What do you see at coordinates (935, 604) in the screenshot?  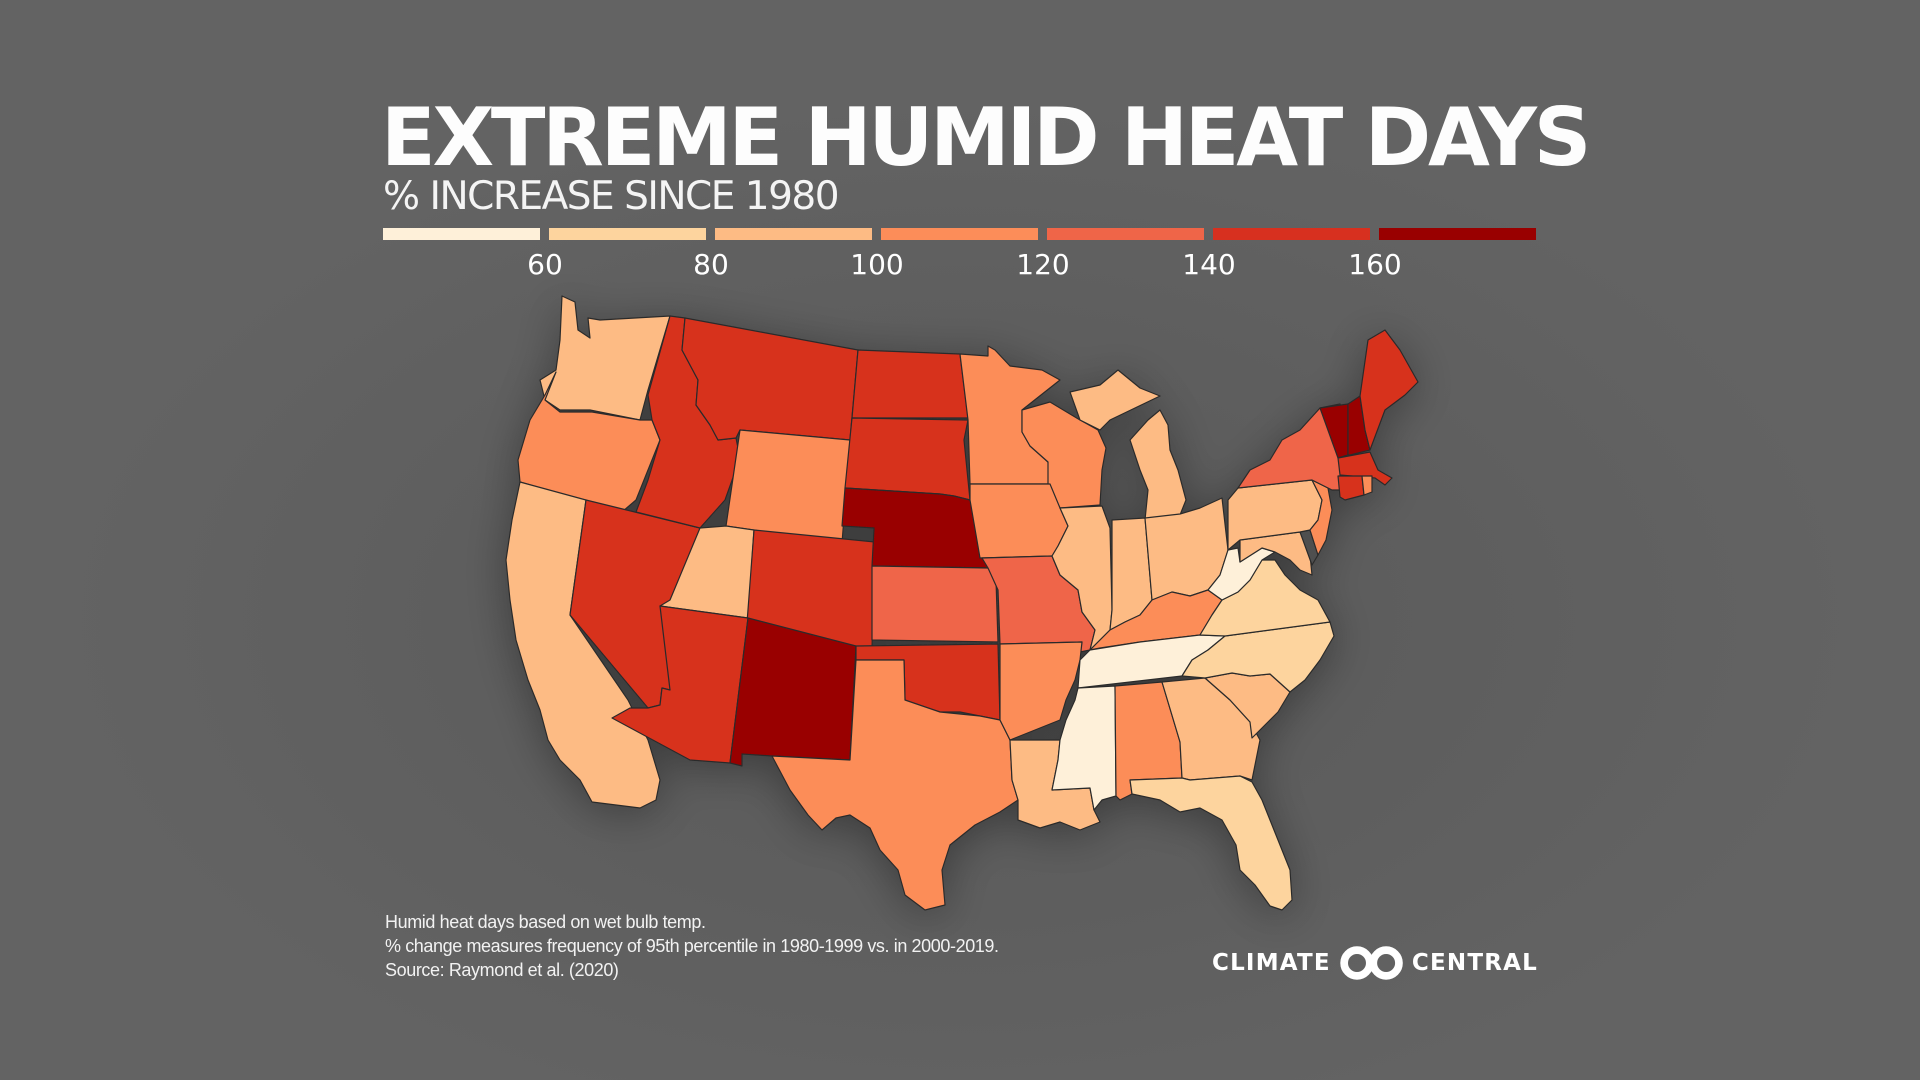 I see `state-KS` at bounding box center [935, 604].